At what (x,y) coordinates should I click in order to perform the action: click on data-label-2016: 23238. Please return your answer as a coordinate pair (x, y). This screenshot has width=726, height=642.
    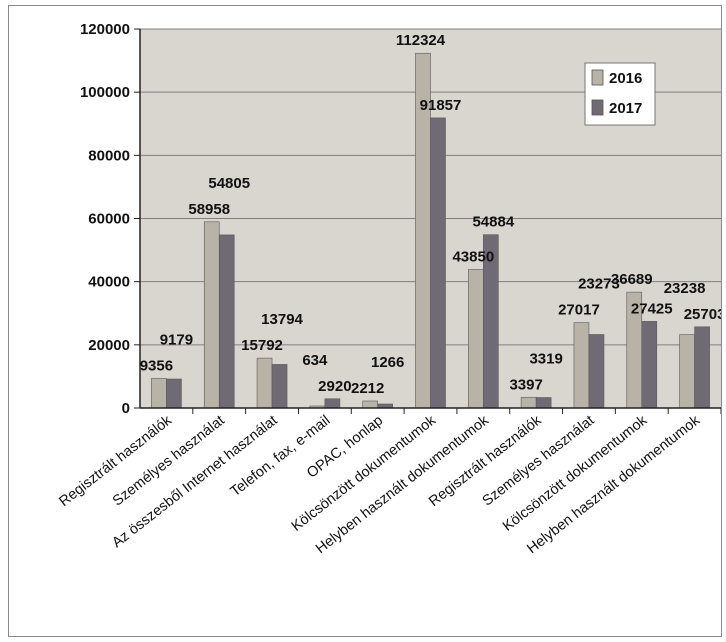
    Looking at the image, I should click on (685, 288).